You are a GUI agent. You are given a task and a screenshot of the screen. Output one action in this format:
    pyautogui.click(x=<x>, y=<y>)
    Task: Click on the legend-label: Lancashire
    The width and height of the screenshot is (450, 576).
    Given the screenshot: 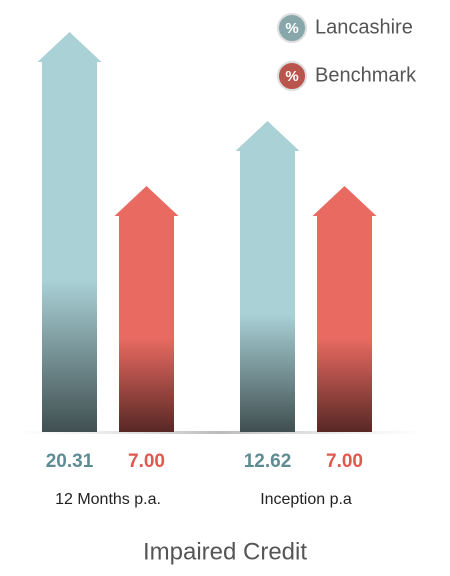 What is the action you would take?
    pyautogui.click(x=364, y=27)
    